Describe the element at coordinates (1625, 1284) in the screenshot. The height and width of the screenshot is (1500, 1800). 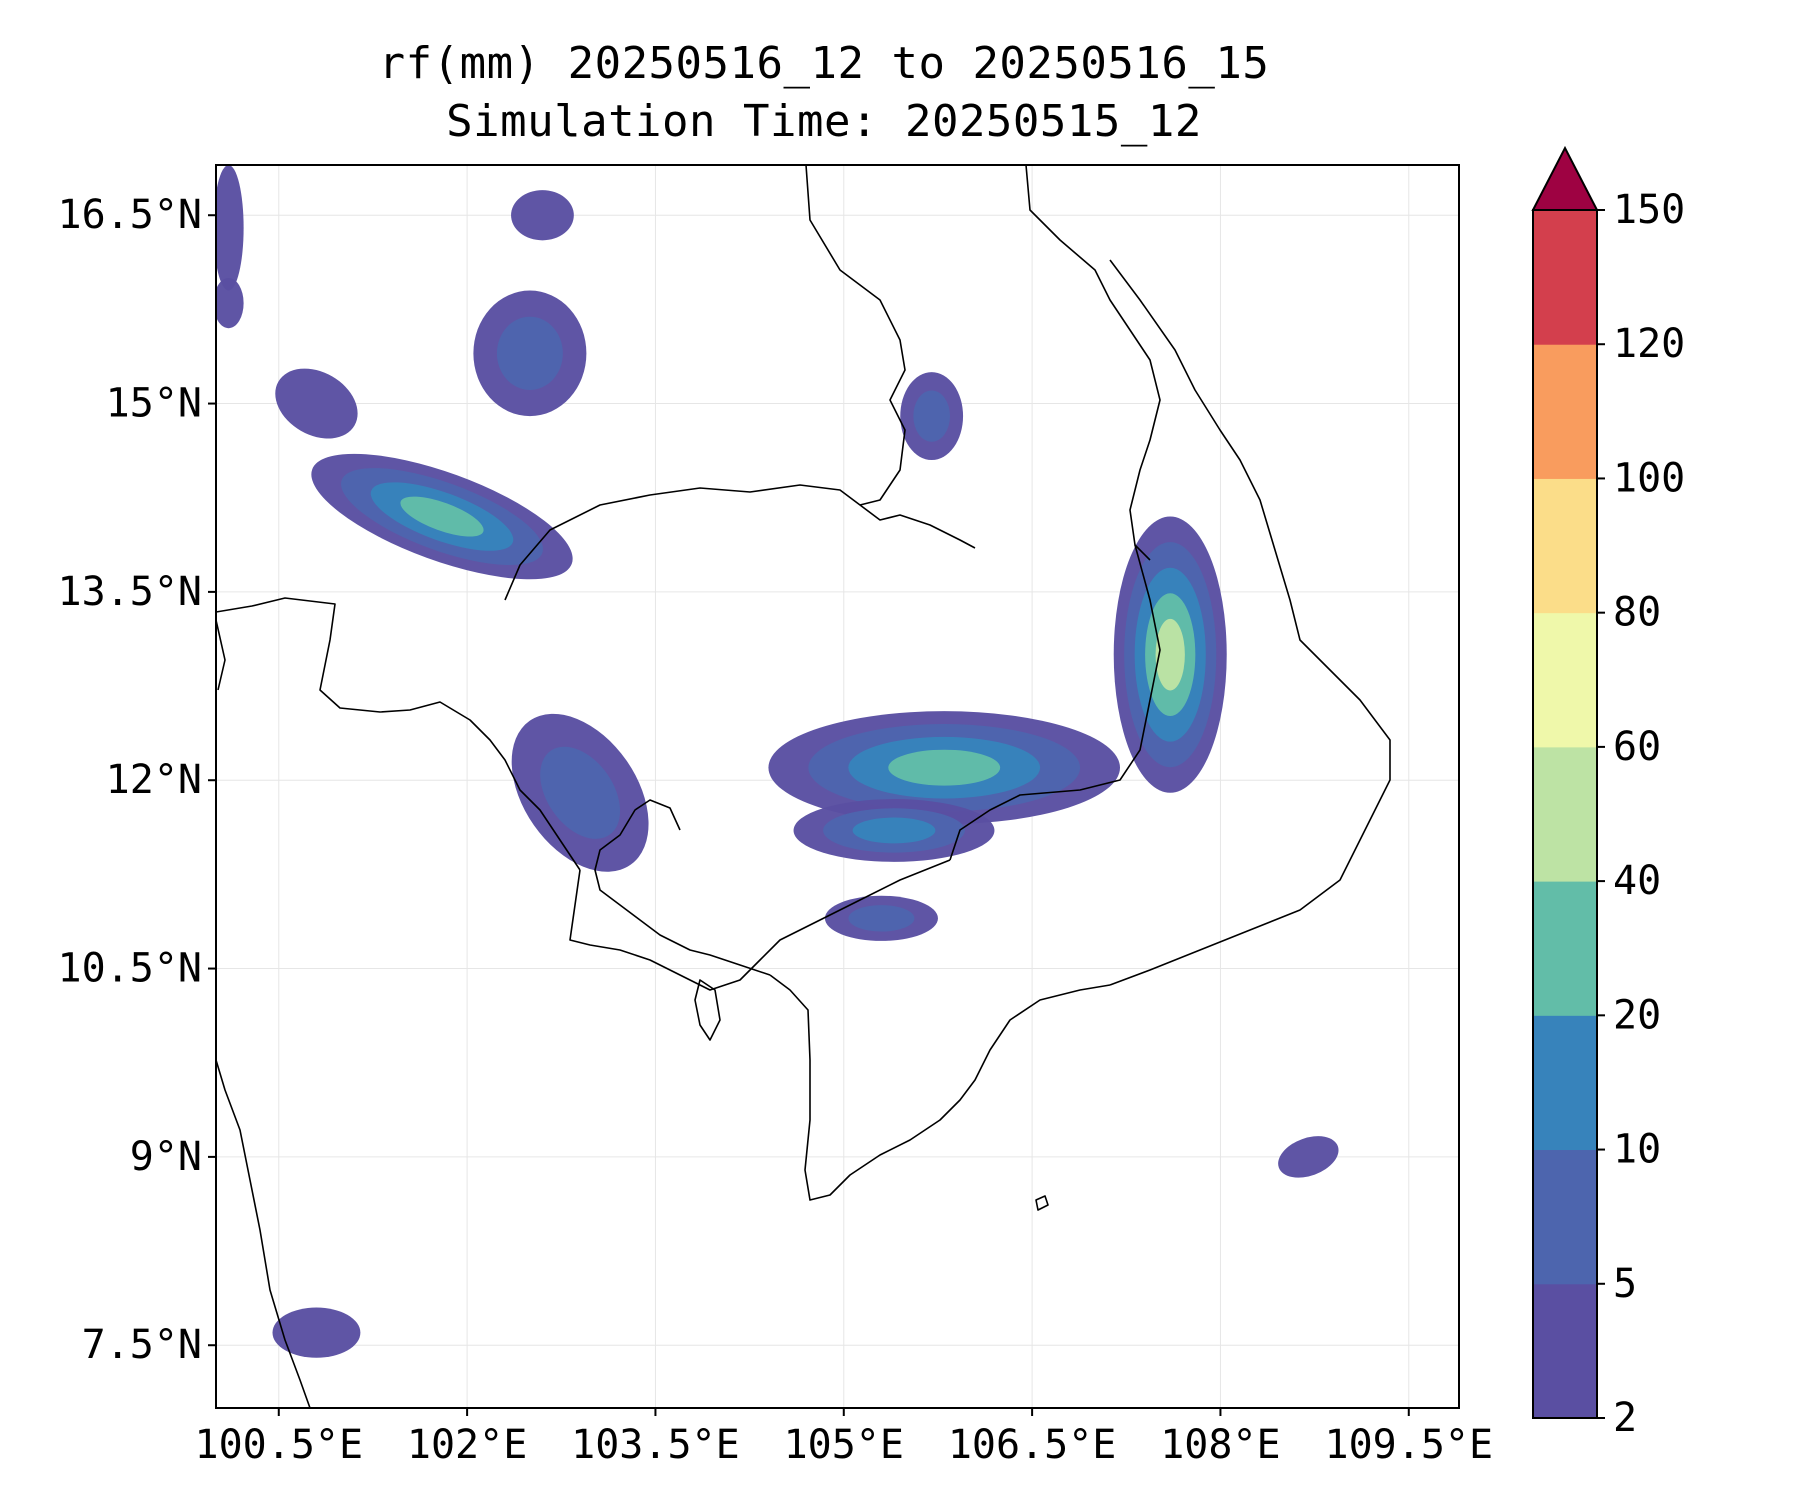
I see `colorbar-tick-label: 5` at that location.